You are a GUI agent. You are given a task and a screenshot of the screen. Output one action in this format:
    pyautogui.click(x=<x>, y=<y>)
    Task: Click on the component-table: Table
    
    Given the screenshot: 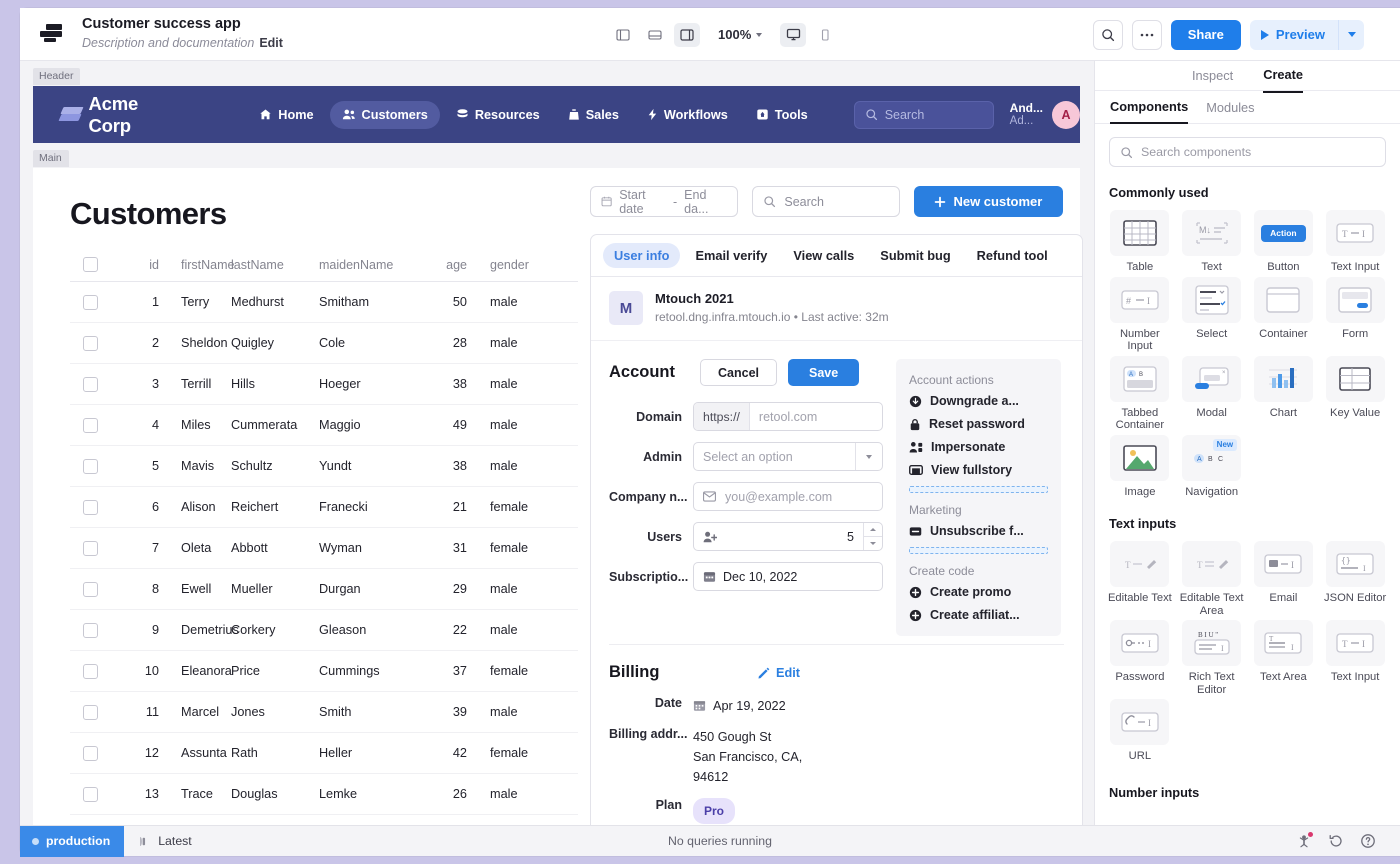 What is the action you would take?
    pyautogui.click(x=1140, y=242)
    